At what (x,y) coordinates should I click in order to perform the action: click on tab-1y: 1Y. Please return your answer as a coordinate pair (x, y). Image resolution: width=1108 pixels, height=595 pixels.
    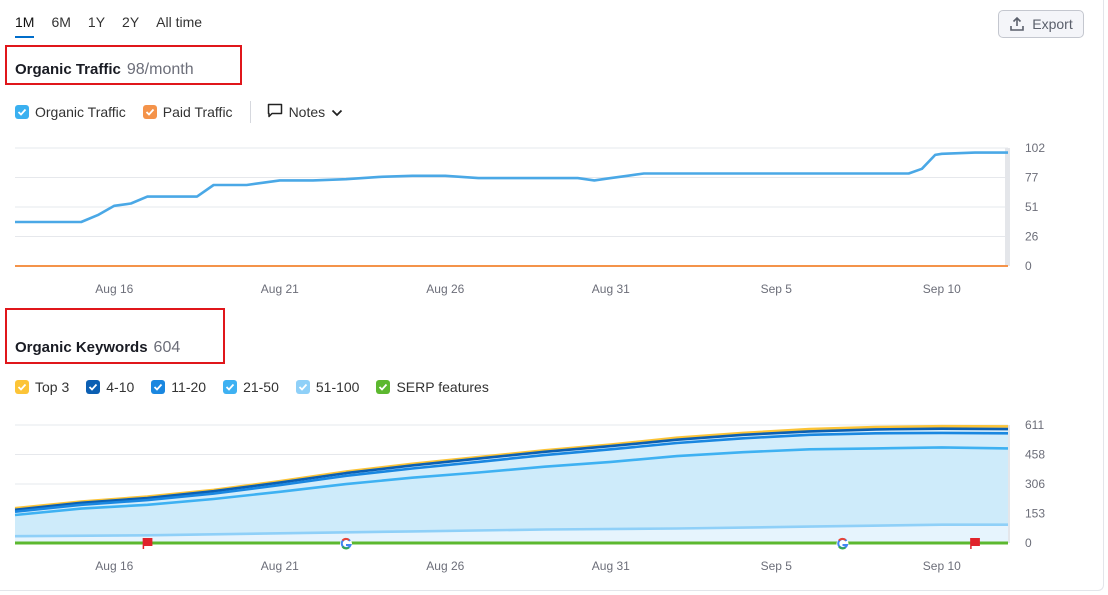
    Looking at the image, I should click on (96, 22).